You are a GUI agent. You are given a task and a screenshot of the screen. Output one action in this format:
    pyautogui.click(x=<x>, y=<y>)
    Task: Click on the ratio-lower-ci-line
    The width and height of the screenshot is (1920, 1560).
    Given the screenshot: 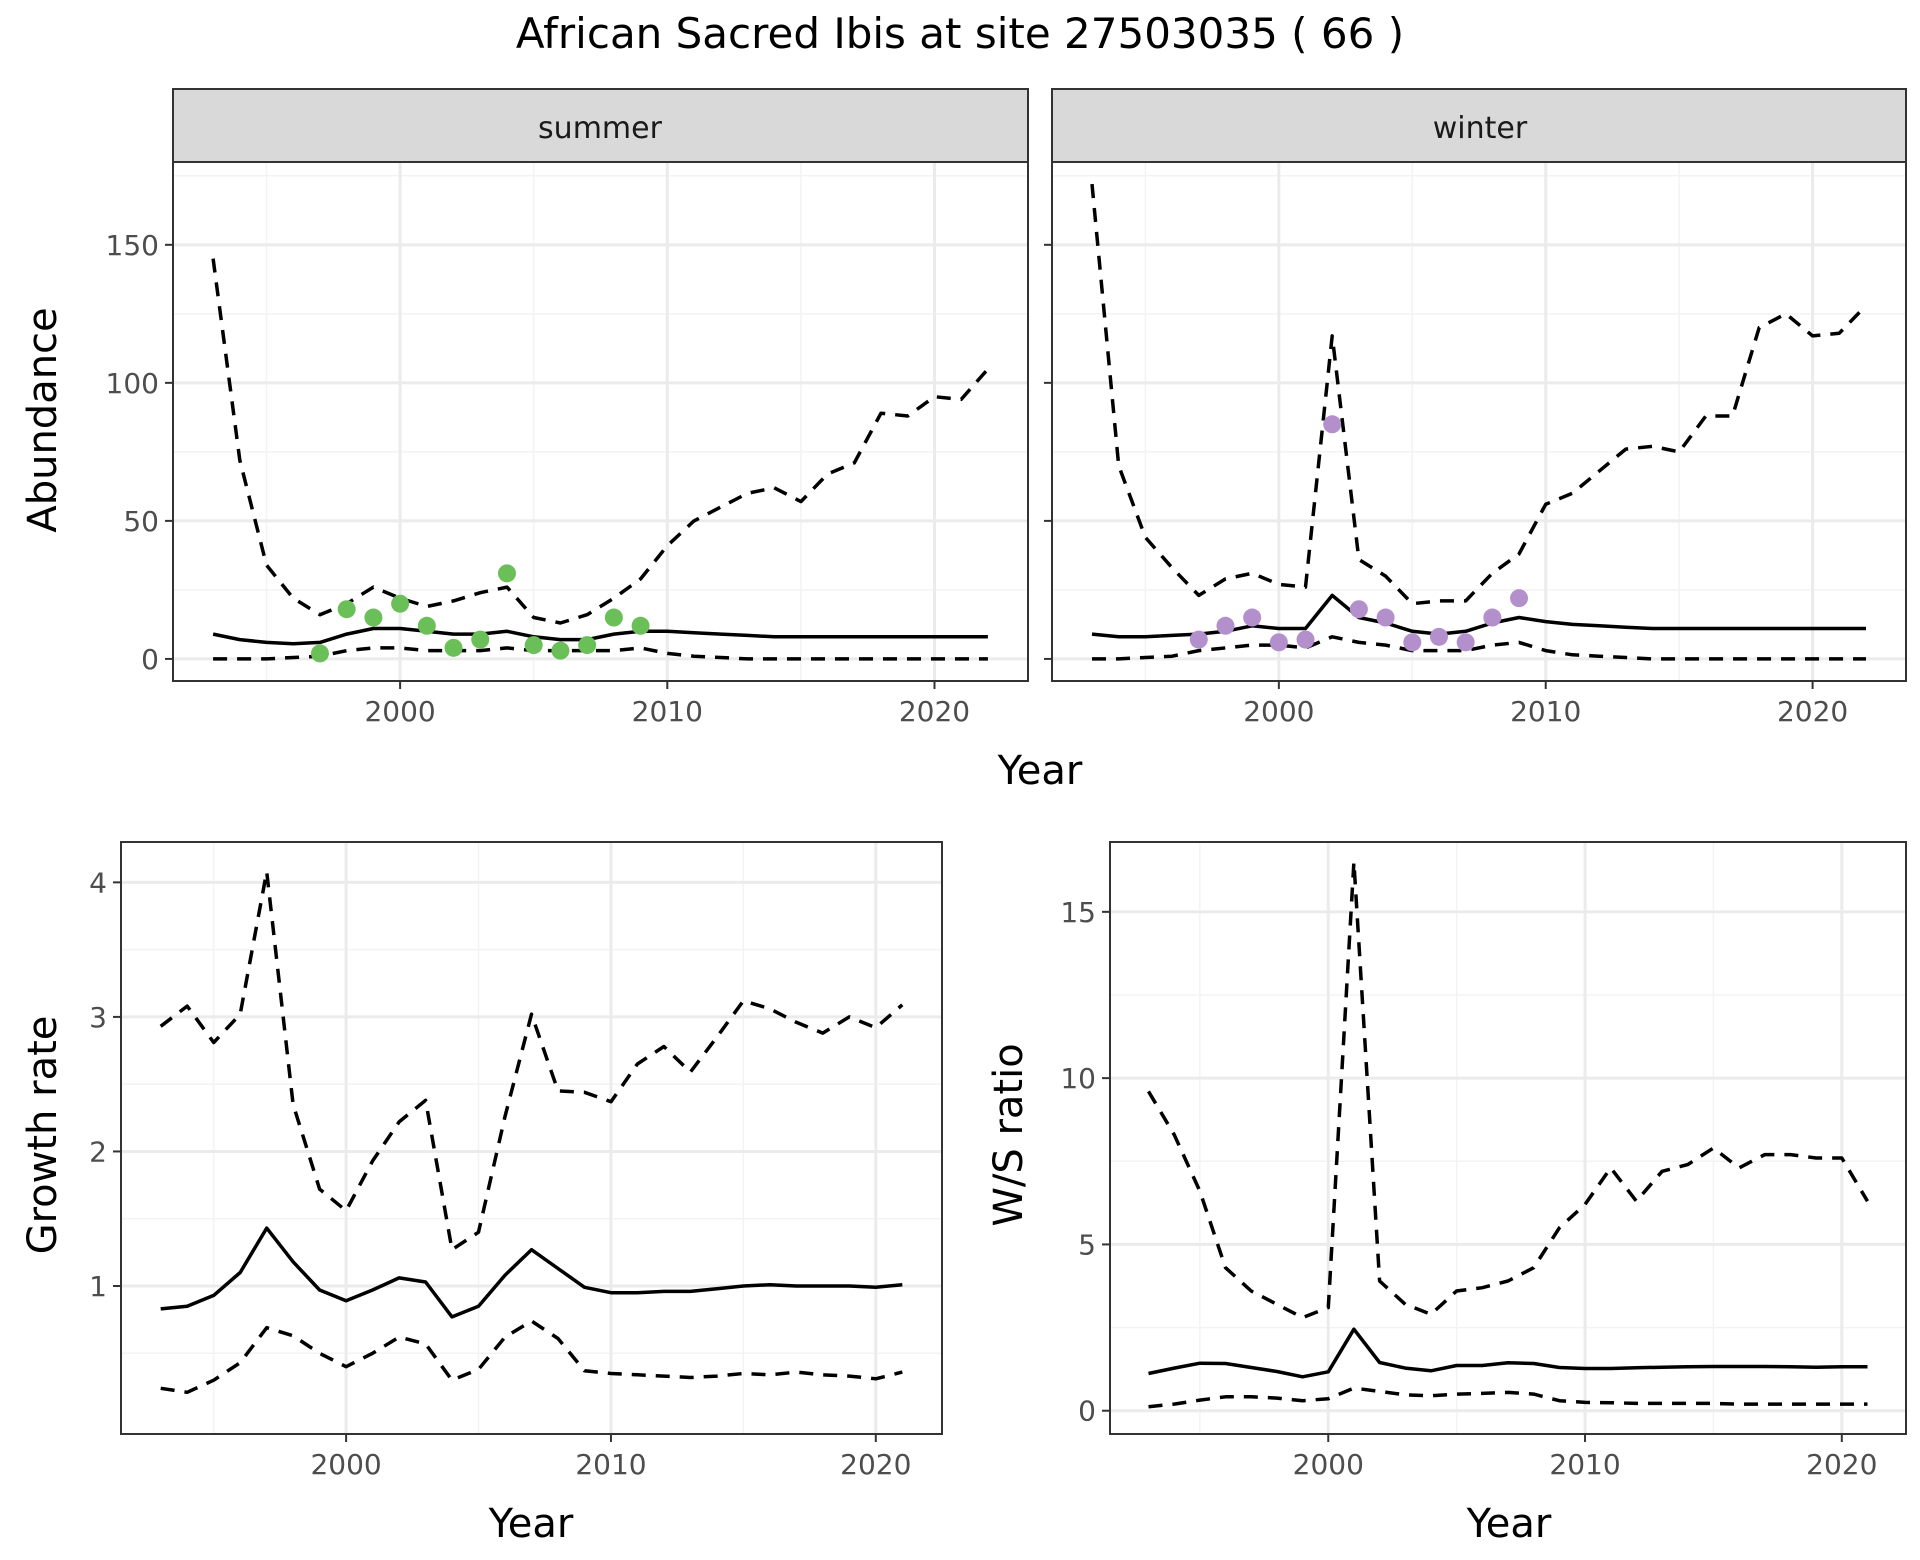 What is the action you would take?
    pyautogui.click(x=1508, y=1397)
    